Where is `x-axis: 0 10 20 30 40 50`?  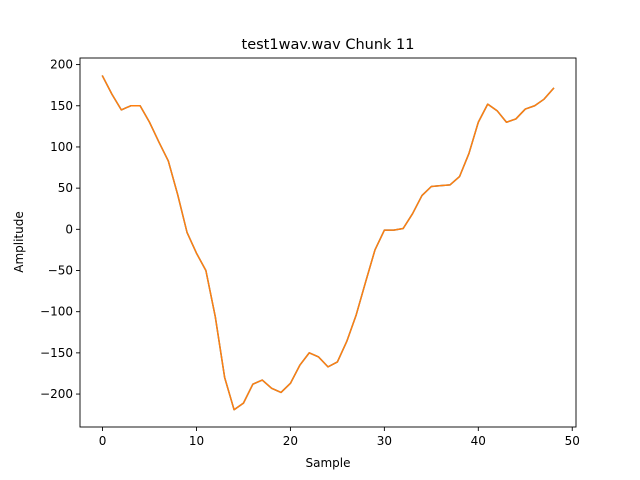 x-axis: 0 10 20 30 40 50 is located at coordinates (339, 437).